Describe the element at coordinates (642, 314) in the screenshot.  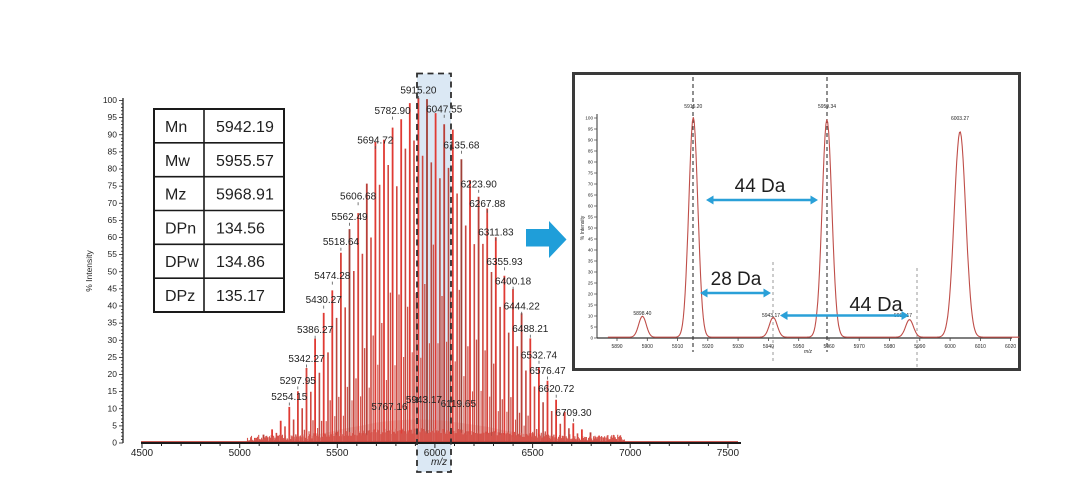
I see `svg-text: 5898.40` at that location.